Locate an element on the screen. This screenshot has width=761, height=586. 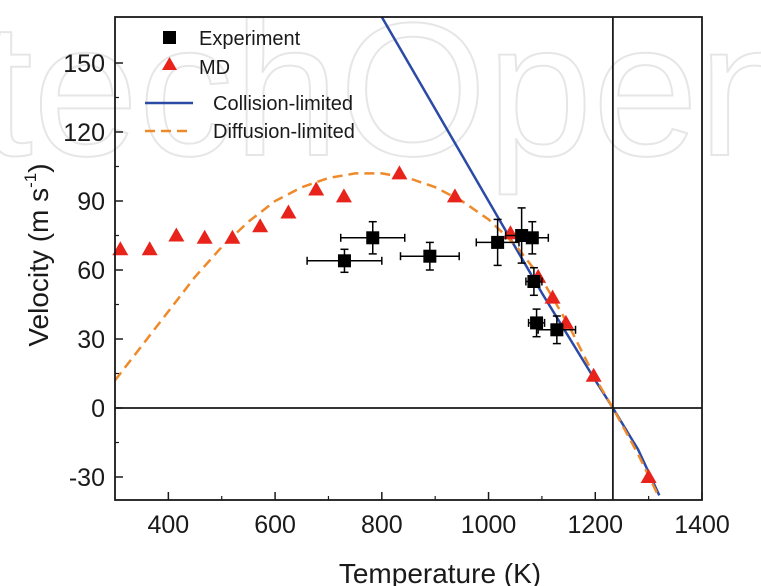
y-tick-label-4: 90 is located at coordinates (91, 202).